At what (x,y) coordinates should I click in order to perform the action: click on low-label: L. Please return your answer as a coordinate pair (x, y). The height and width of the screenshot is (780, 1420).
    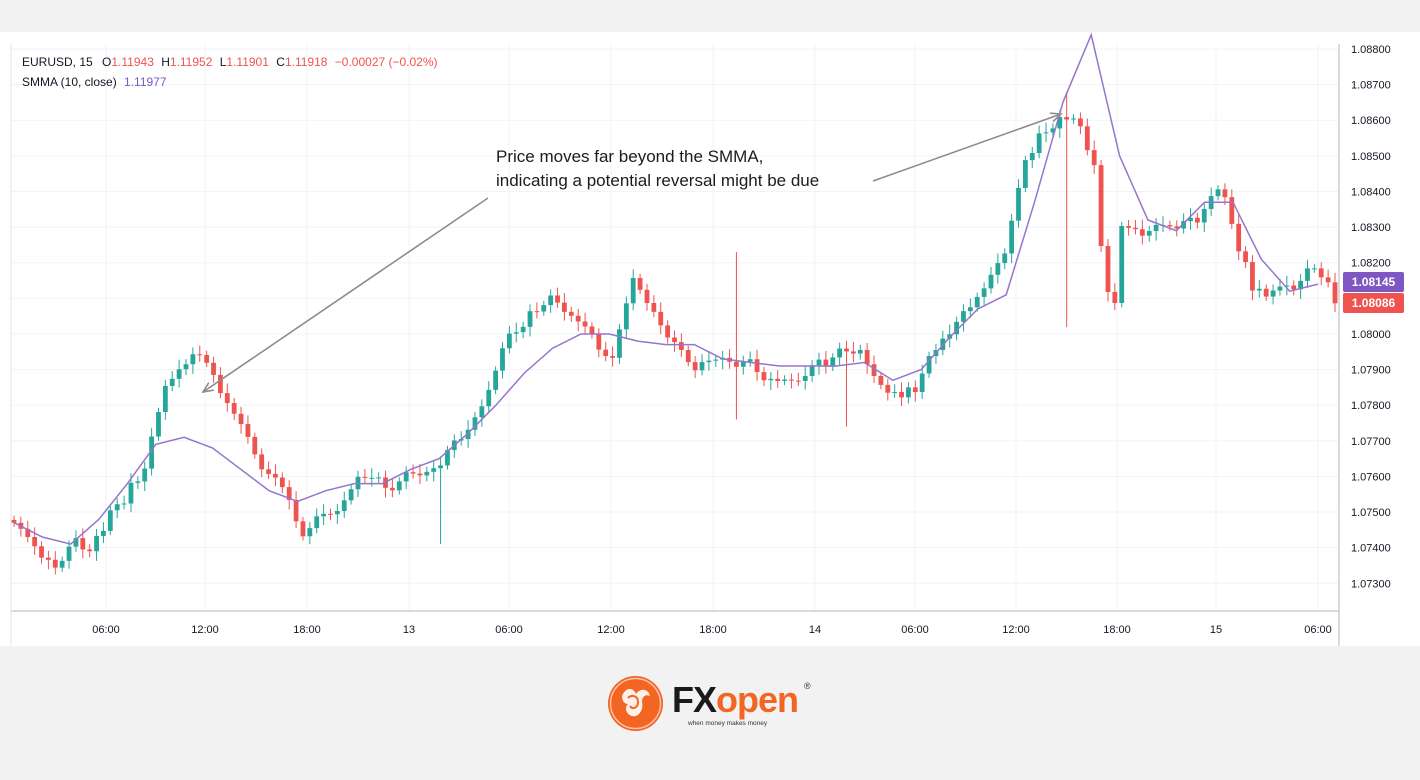
    Looking at the image, I should click on (223, 62).